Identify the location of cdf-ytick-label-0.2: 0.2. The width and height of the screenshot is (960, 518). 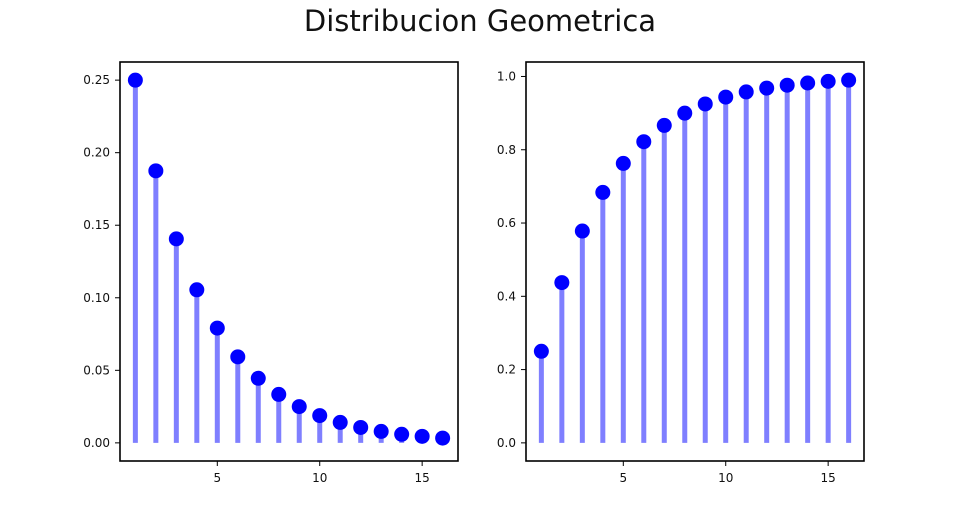
(506, 370).